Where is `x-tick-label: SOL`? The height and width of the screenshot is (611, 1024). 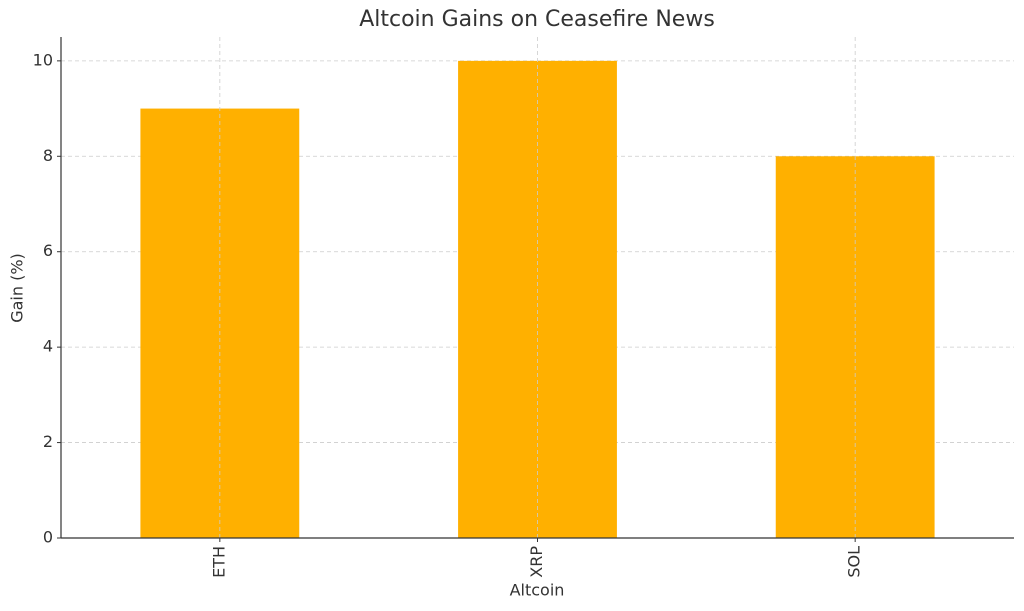
x-tick-label: SOL is located at coordinates (854, 562).